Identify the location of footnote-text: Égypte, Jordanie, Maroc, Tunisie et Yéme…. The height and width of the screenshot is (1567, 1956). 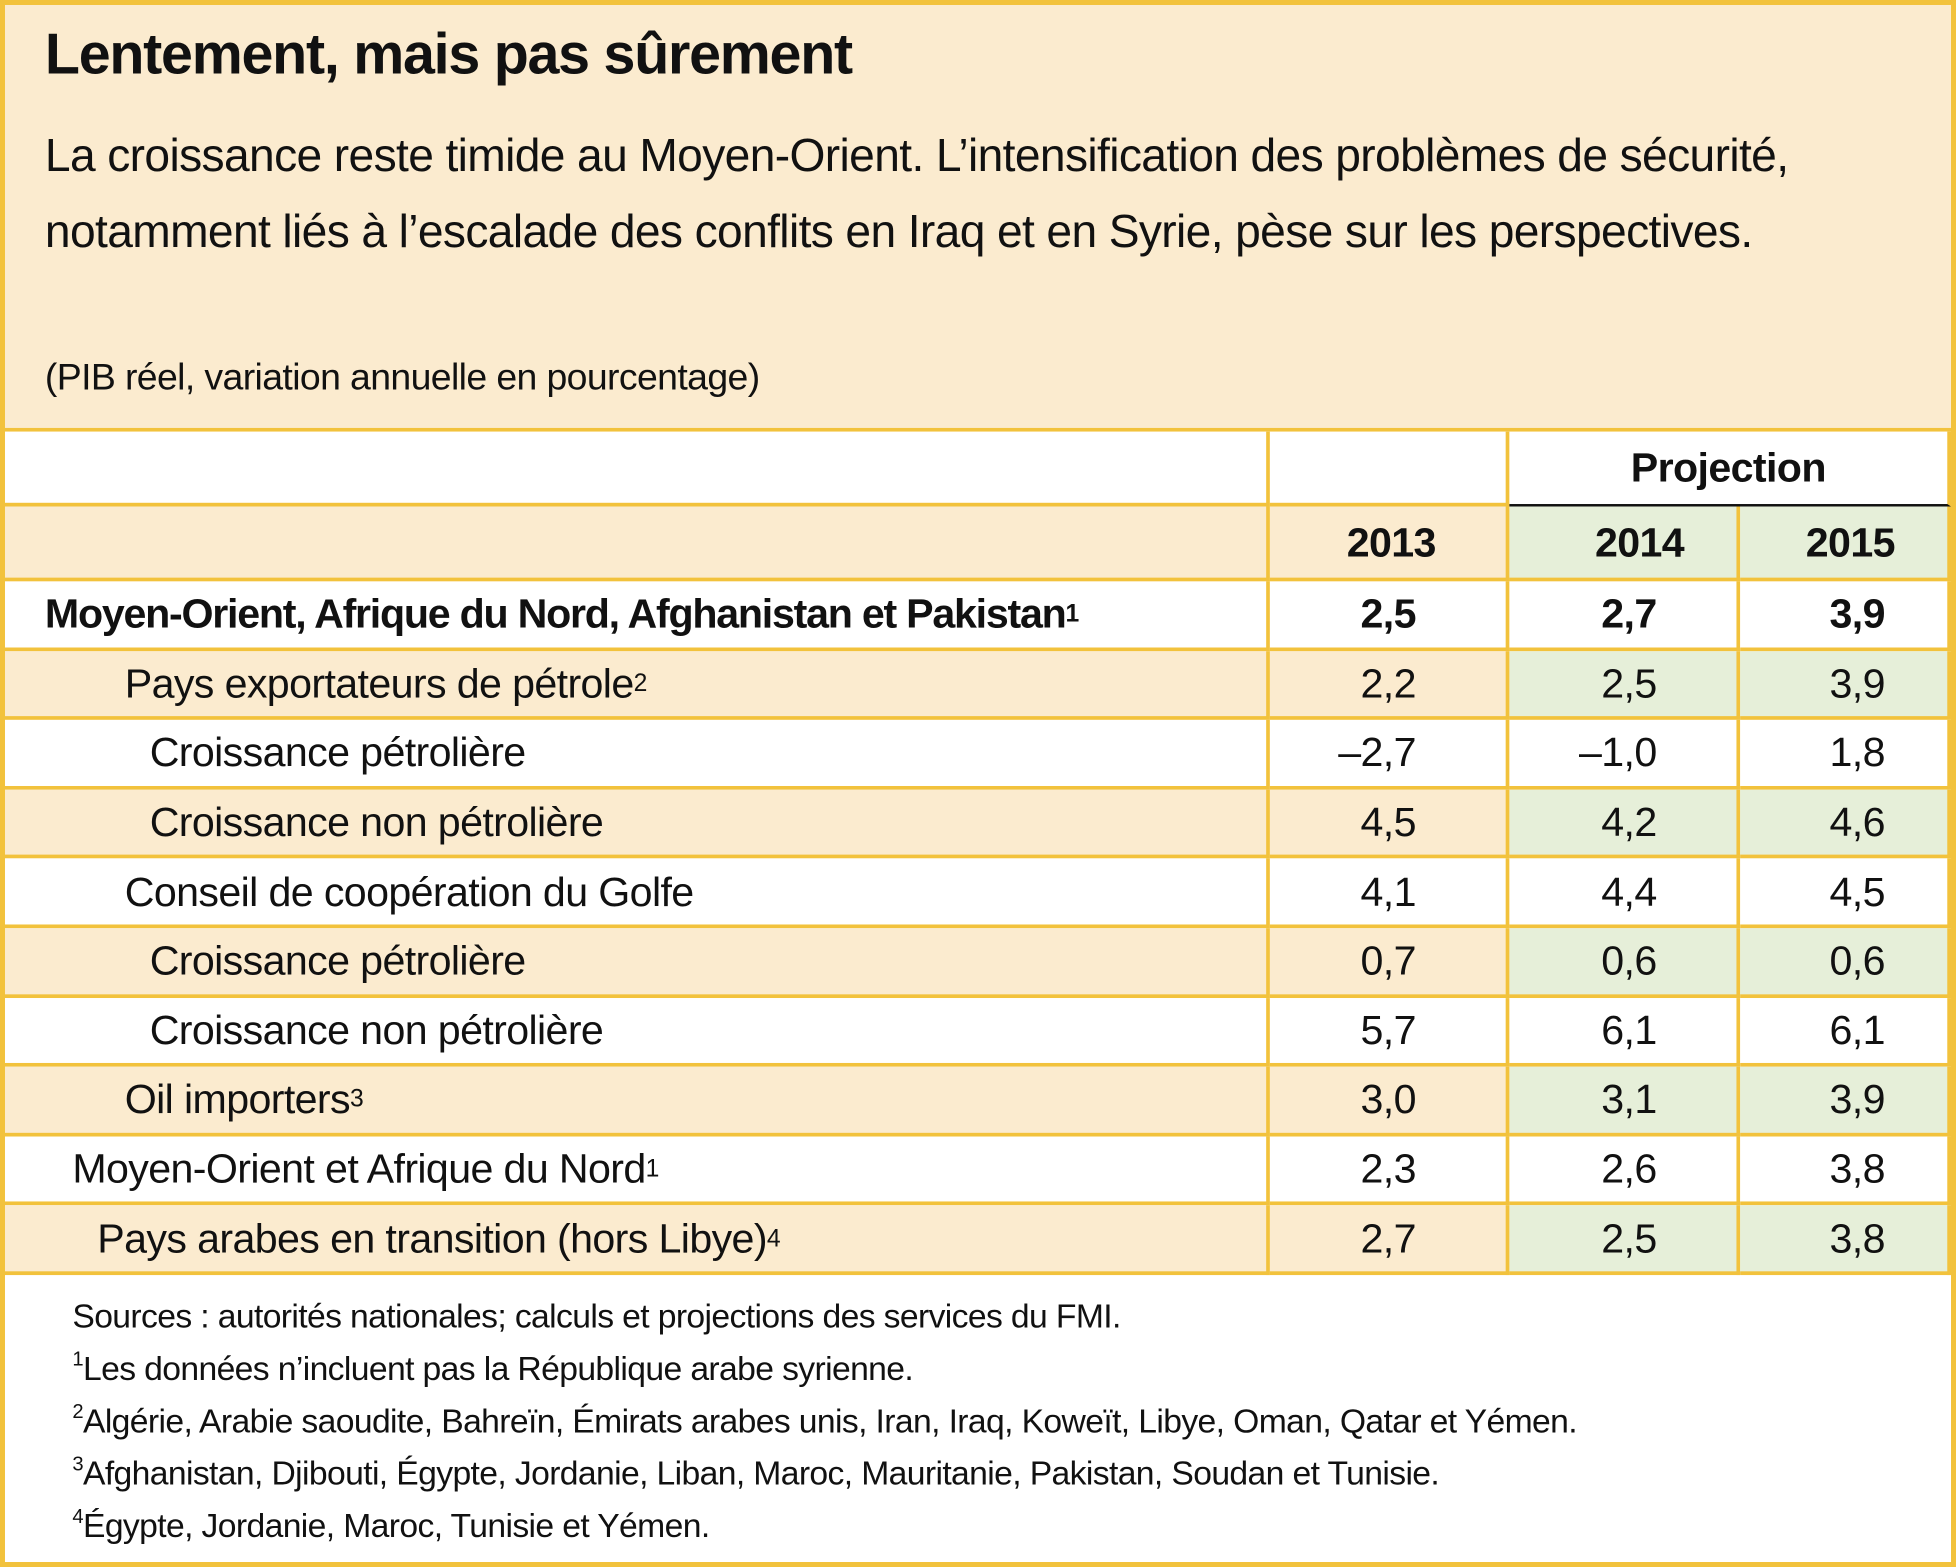
(396, 1526).